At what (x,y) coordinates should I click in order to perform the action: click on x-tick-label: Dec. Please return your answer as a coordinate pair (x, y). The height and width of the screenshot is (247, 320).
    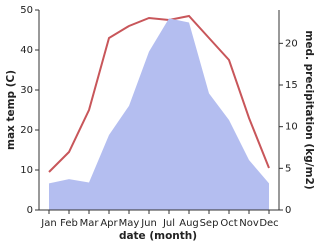
    Looking at the image, I should click on (268, 223).